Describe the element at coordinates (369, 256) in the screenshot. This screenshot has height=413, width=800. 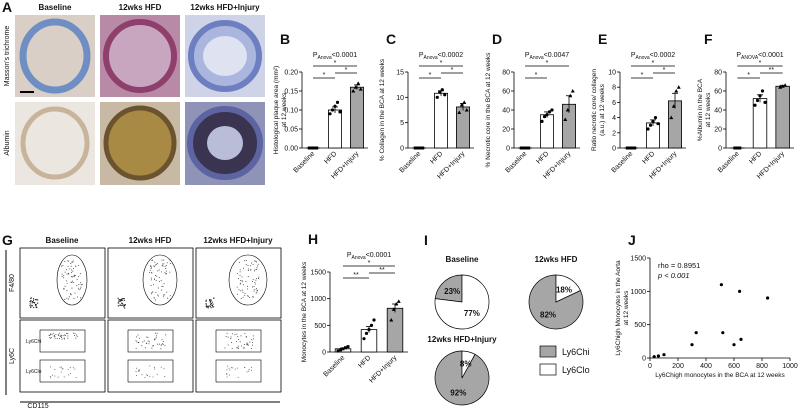
I see `p-value: PAnova<0.0001` at that location.